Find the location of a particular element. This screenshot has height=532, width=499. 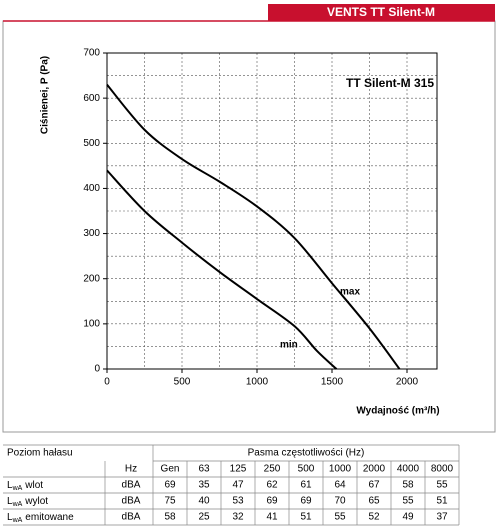

column-header: 1000 is located at coordinates (340, 469).